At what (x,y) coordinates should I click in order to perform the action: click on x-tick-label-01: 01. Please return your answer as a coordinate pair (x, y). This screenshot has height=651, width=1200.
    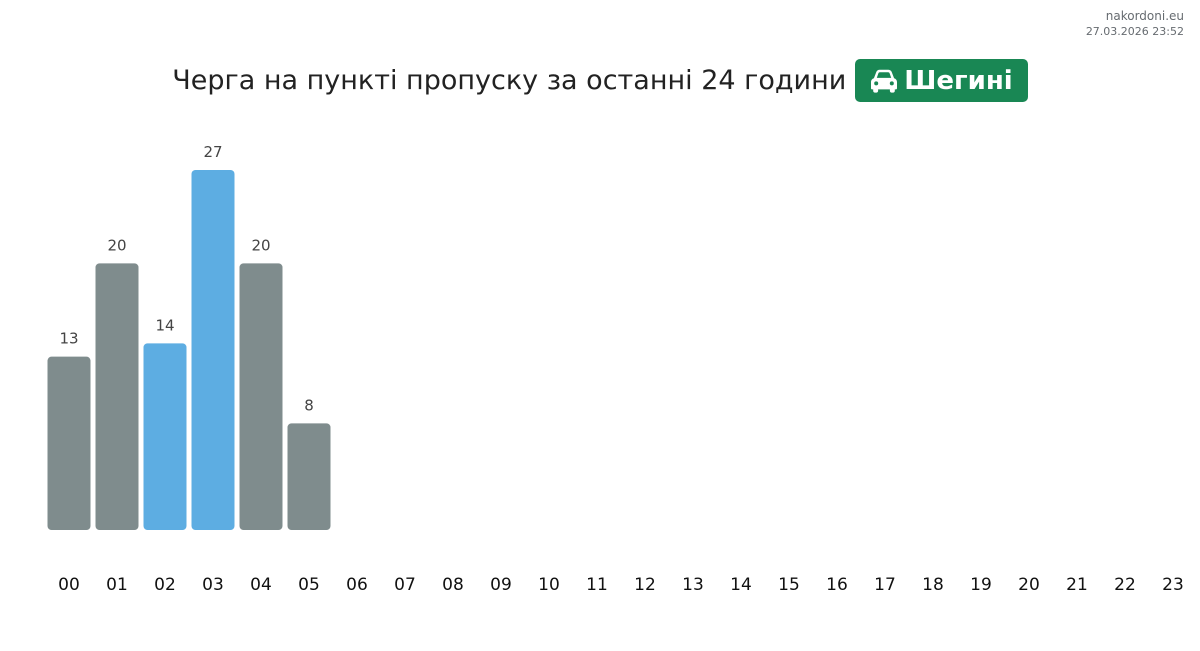
    Looking at the image, I should click on (117, 585).